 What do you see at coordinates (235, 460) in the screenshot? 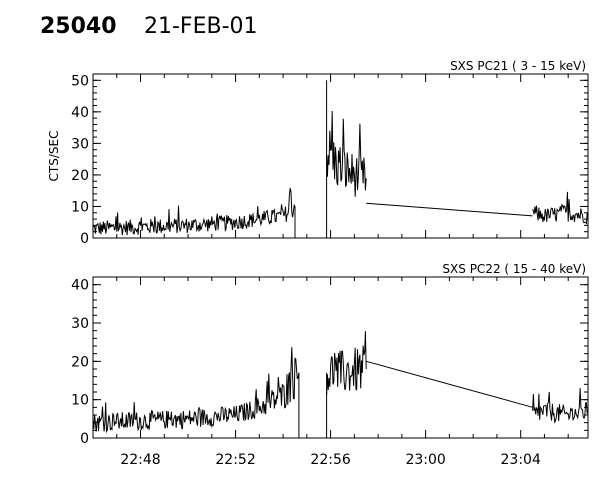
I see `x-tick-label: 22:52` at bounding box center [235, 460].